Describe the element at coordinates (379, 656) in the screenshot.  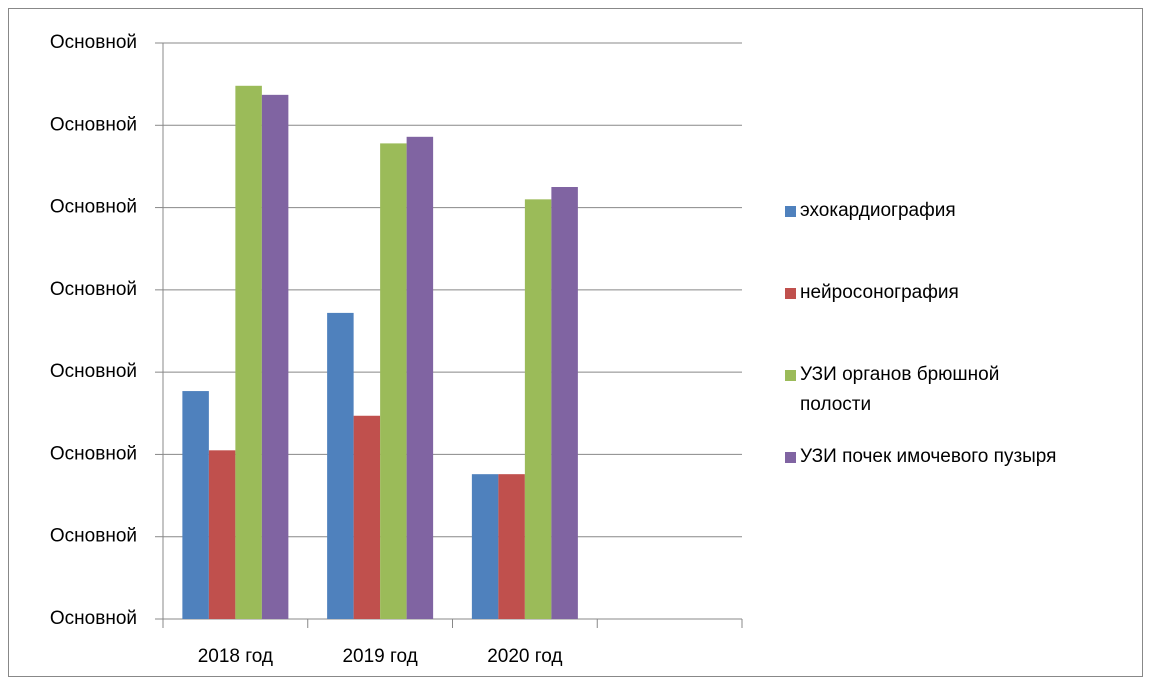
I see `x-tick-label: 2019 год` at that location.